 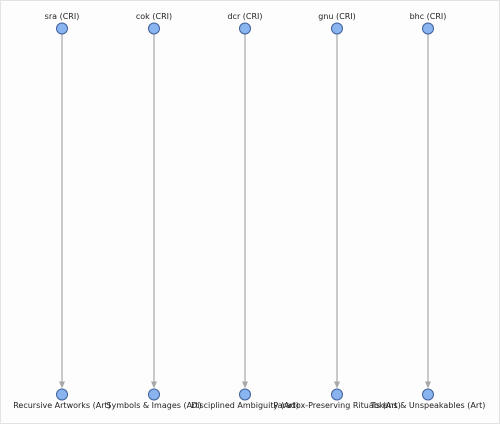 What do you see at coordinates (244, 16) in the screenshot?
I see `source-node-label: dcr (CRI)` at bounding box center [244, 16].